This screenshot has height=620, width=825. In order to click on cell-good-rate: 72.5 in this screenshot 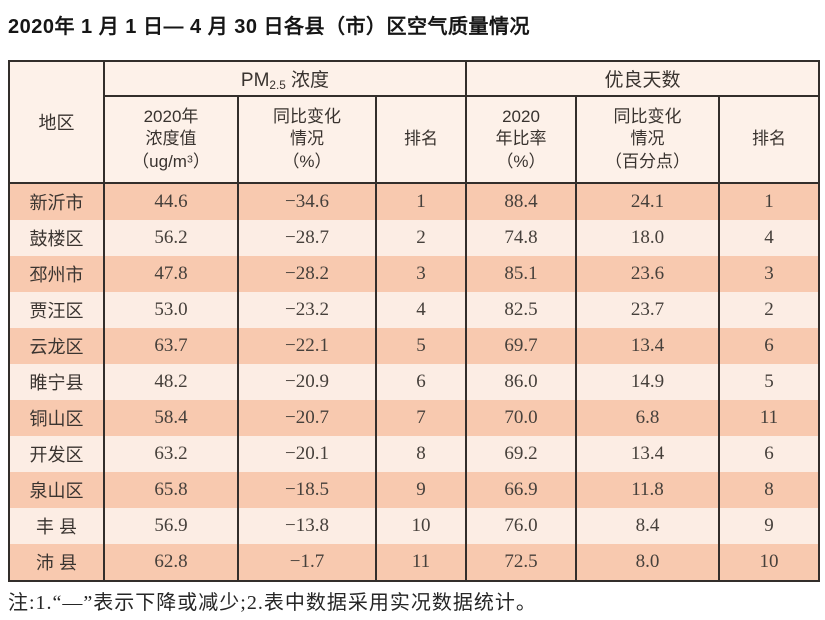, I will do `click(521, 562)`.